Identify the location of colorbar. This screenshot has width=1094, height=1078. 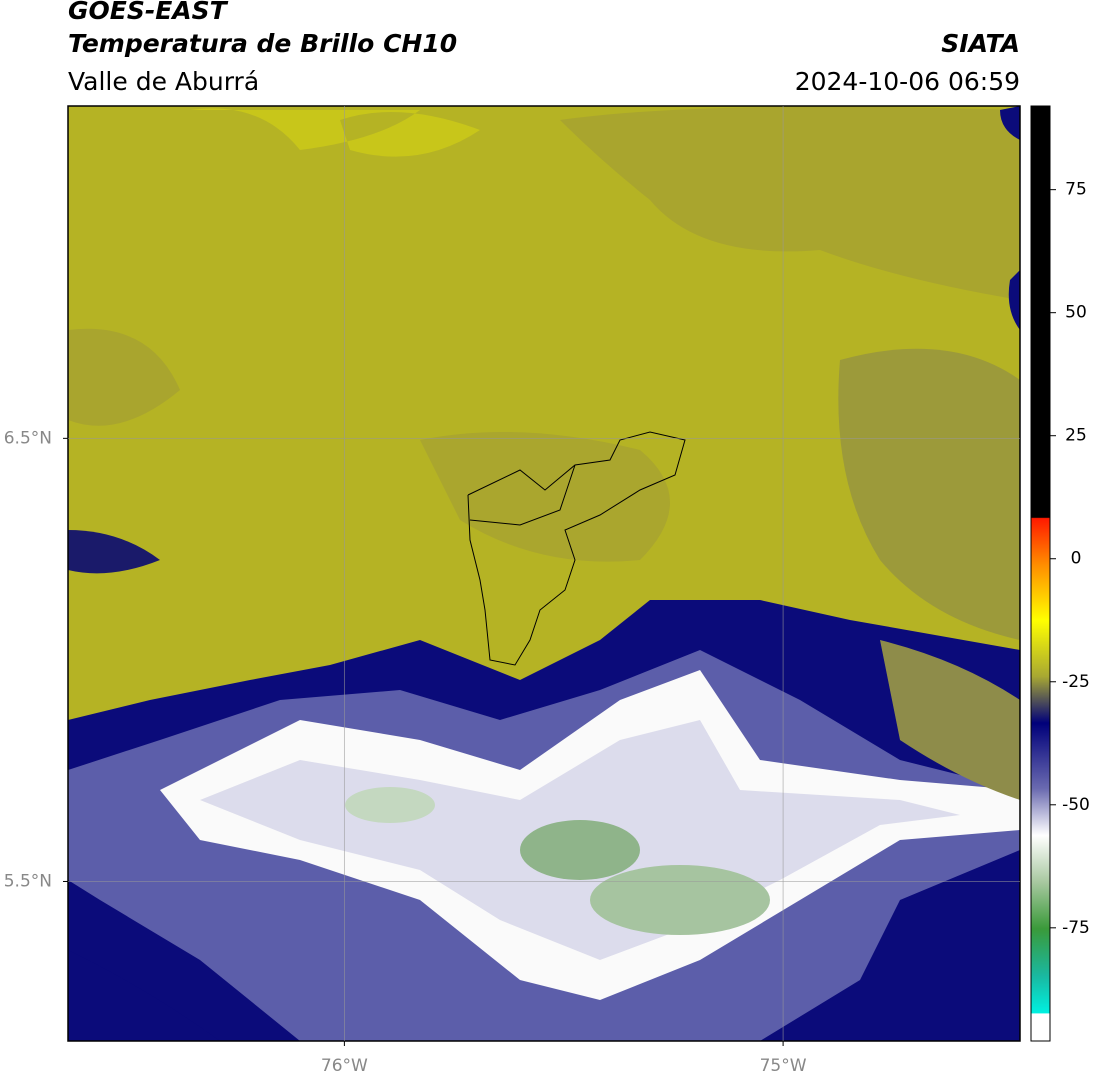
(1040, 573).